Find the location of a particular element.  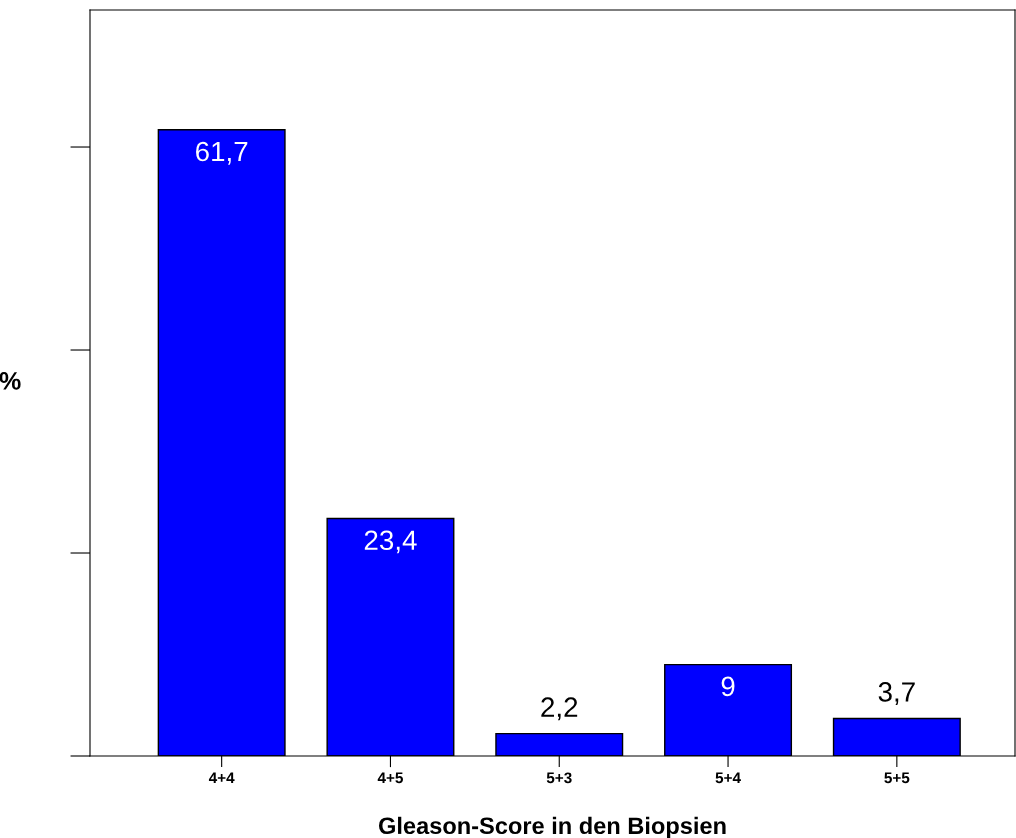

x-tick-label: 4+4 is located at coordinates (221, 778).